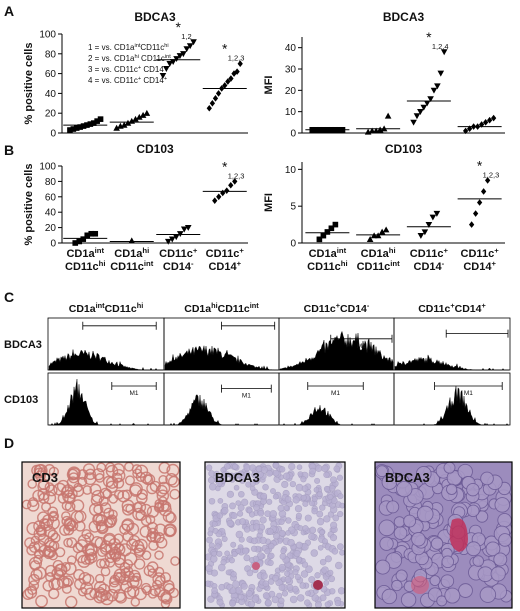 This screenshot has height=611, width=520. Describe the element at coordinates (337, 308) in the screenshot. I see `column-header: CD11c+CD14-` at that location.